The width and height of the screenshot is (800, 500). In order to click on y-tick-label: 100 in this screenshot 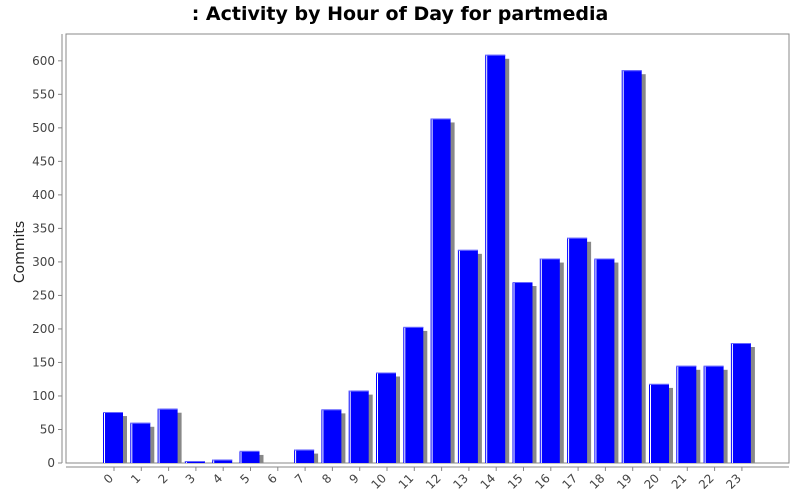, I will do `click(43, 396)`.